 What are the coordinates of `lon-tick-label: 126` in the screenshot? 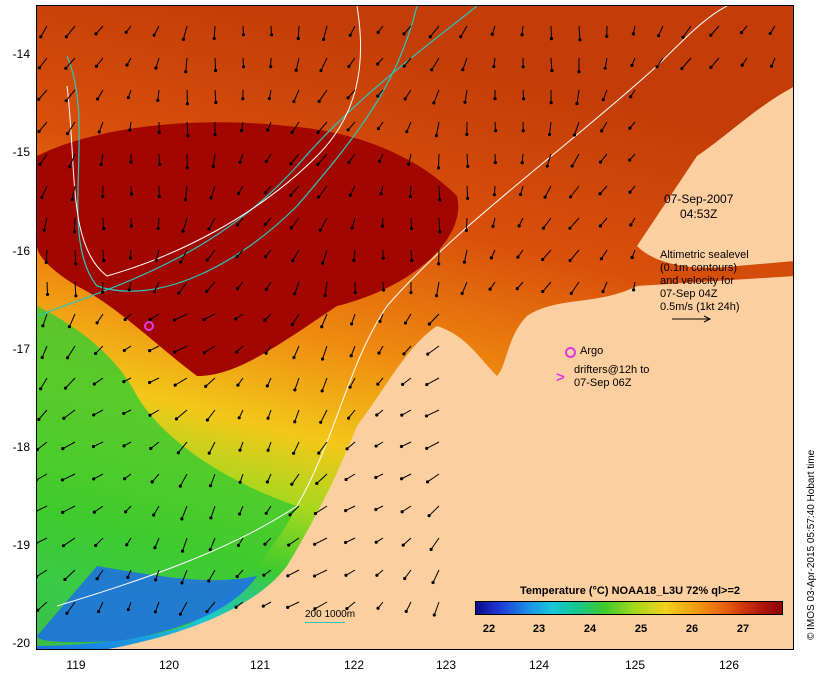 It's located at (729, 665).